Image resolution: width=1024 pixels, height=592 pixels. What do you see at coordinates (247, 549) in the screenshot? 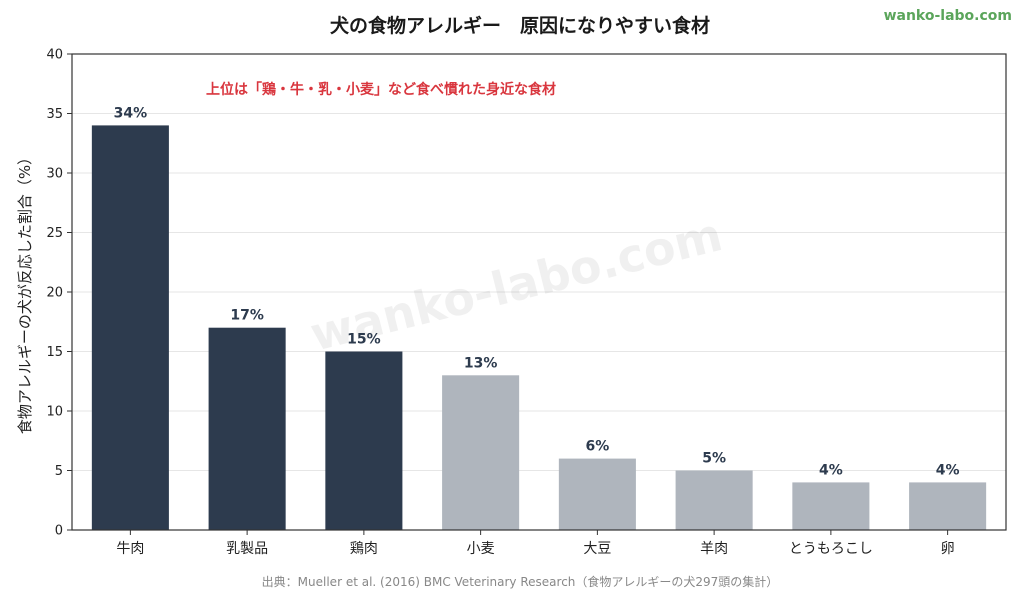
I see `x-category-label: 乳製品` at bounding box center [247, 549].